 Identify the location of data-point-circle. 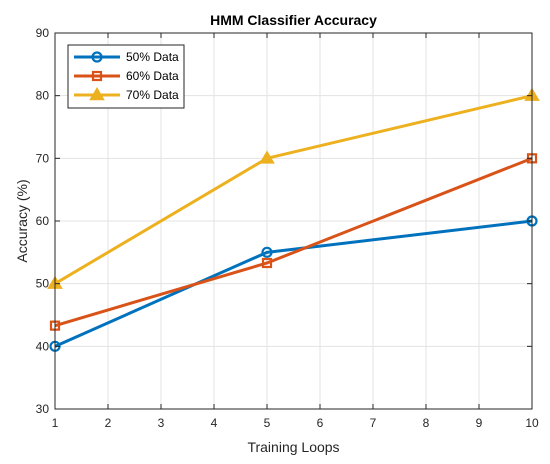
(267, 252).